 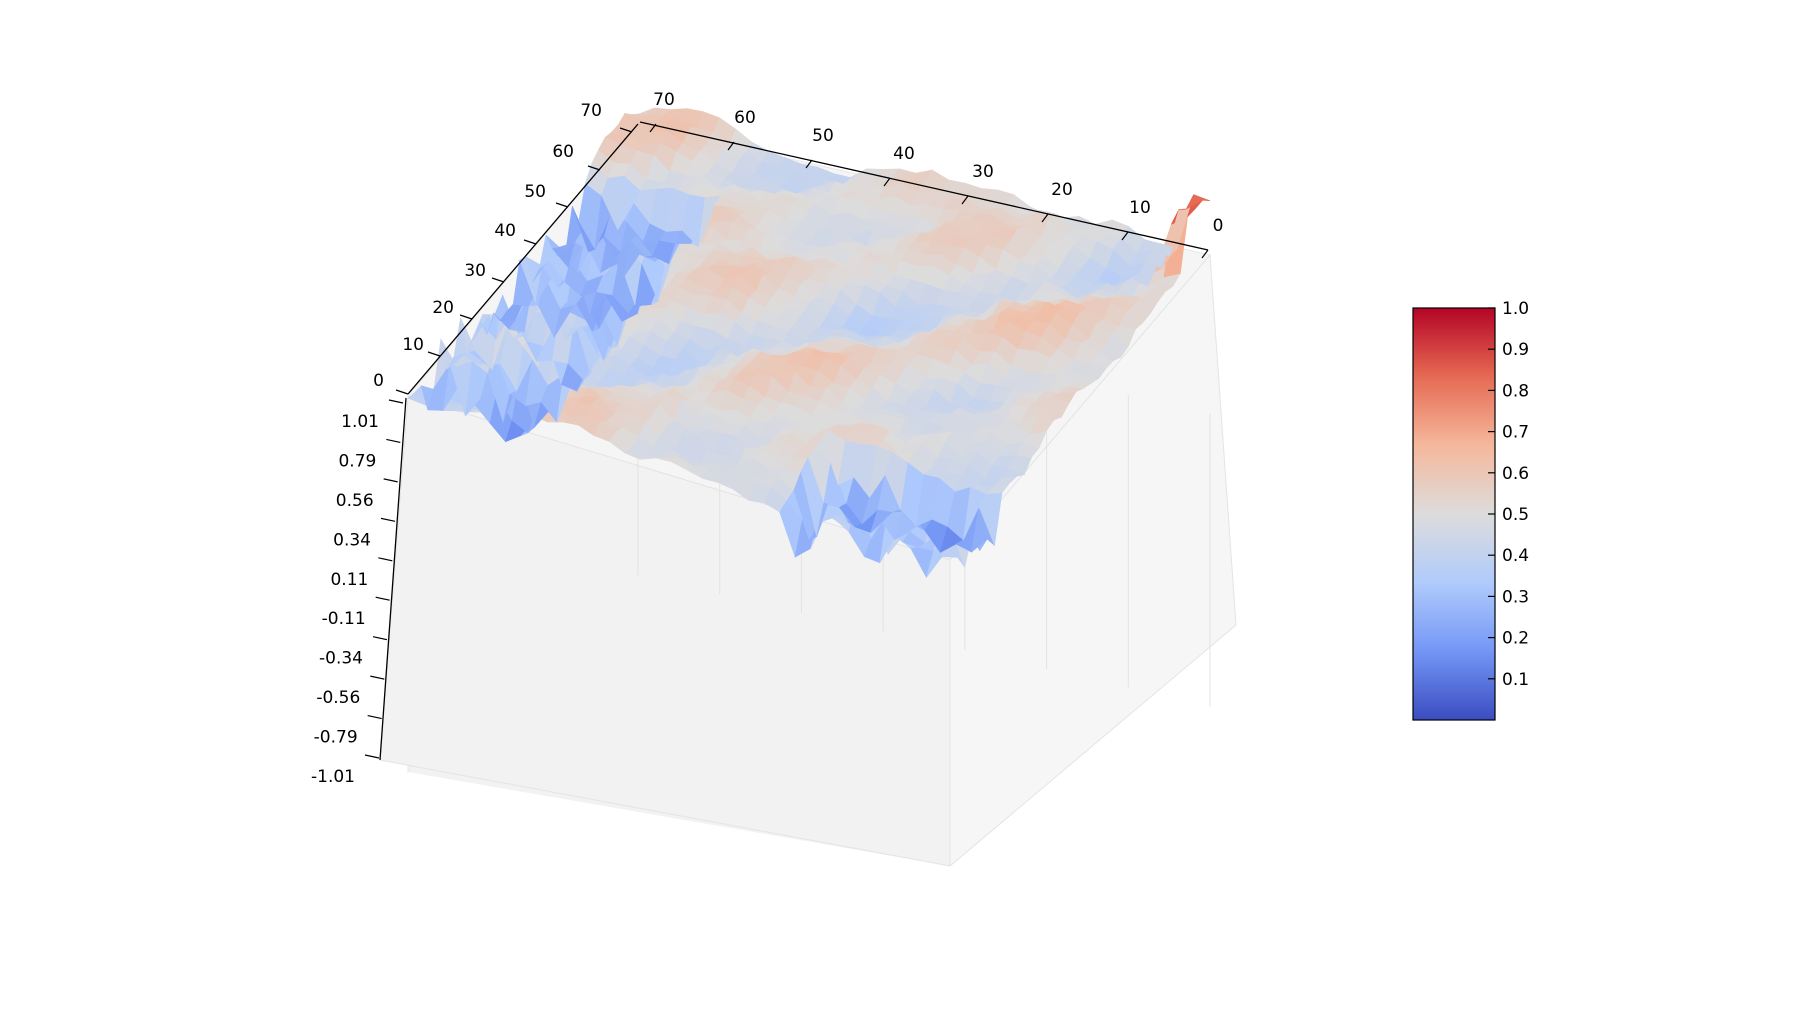 I want to click on z-tick-label: -0.34, so click(x=341, y=659).